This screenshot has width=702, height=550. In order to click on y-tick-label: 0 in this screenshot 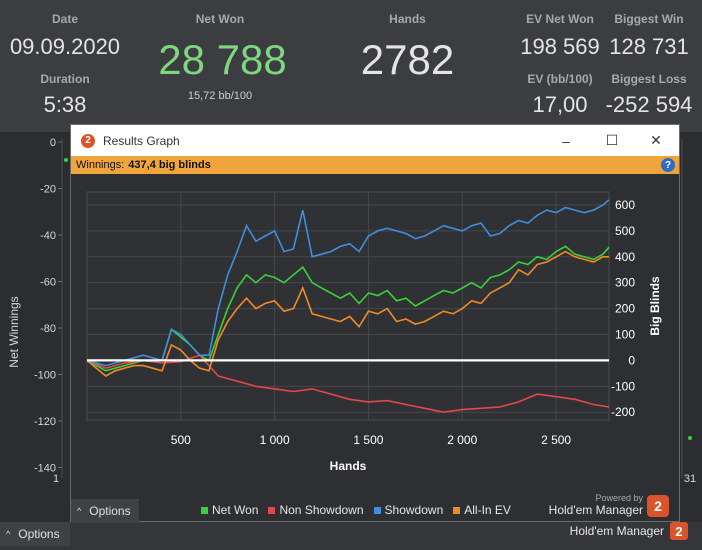, I will do `click(631, 360)`.